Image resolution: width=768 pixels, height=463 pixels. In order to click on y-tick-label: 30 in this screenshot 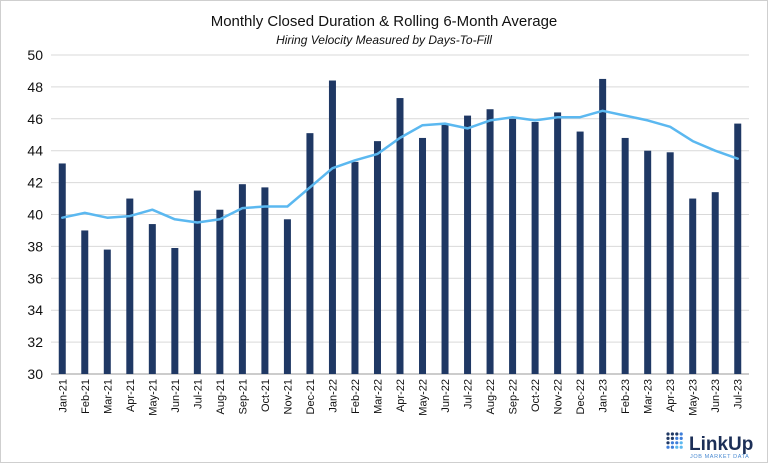, I will do `click(35, 374)`.